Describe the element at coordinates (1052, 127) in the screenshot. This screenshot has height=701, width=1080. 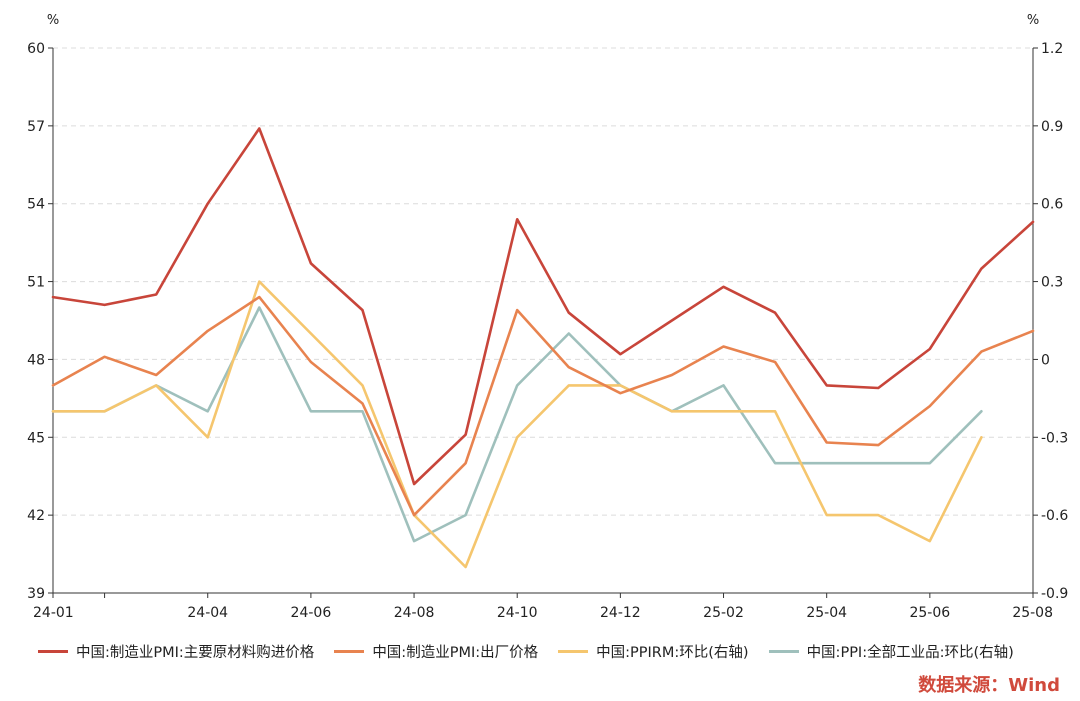
I see `right-axis-tick-label: 0.9` at that location.